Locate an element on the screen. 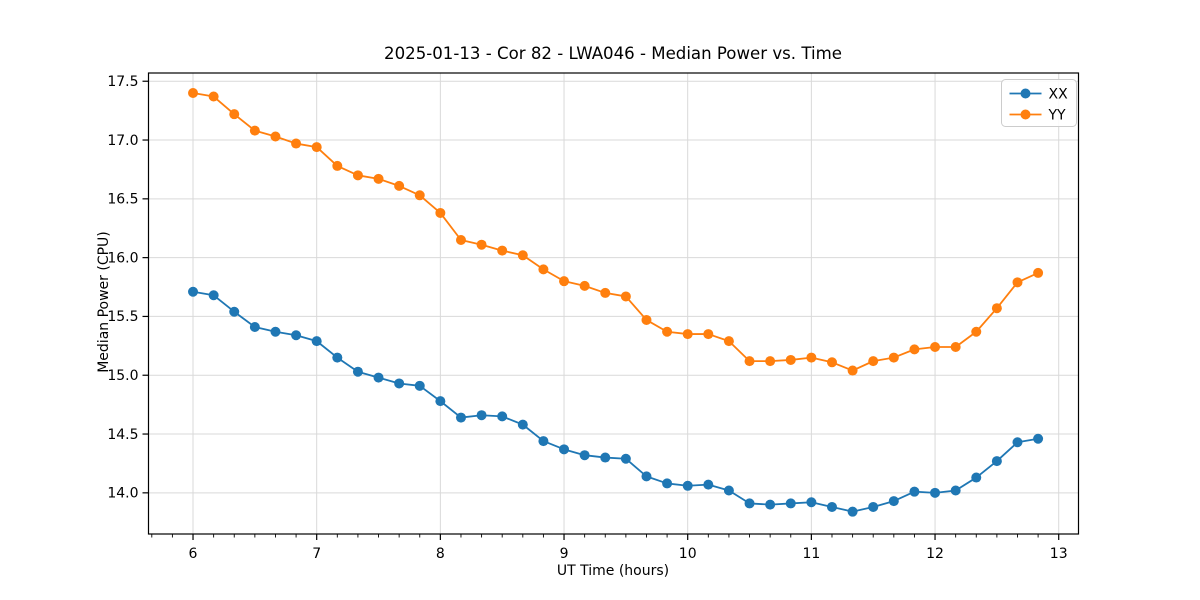  svg-text: 7 is located at coordinates (316, 554).